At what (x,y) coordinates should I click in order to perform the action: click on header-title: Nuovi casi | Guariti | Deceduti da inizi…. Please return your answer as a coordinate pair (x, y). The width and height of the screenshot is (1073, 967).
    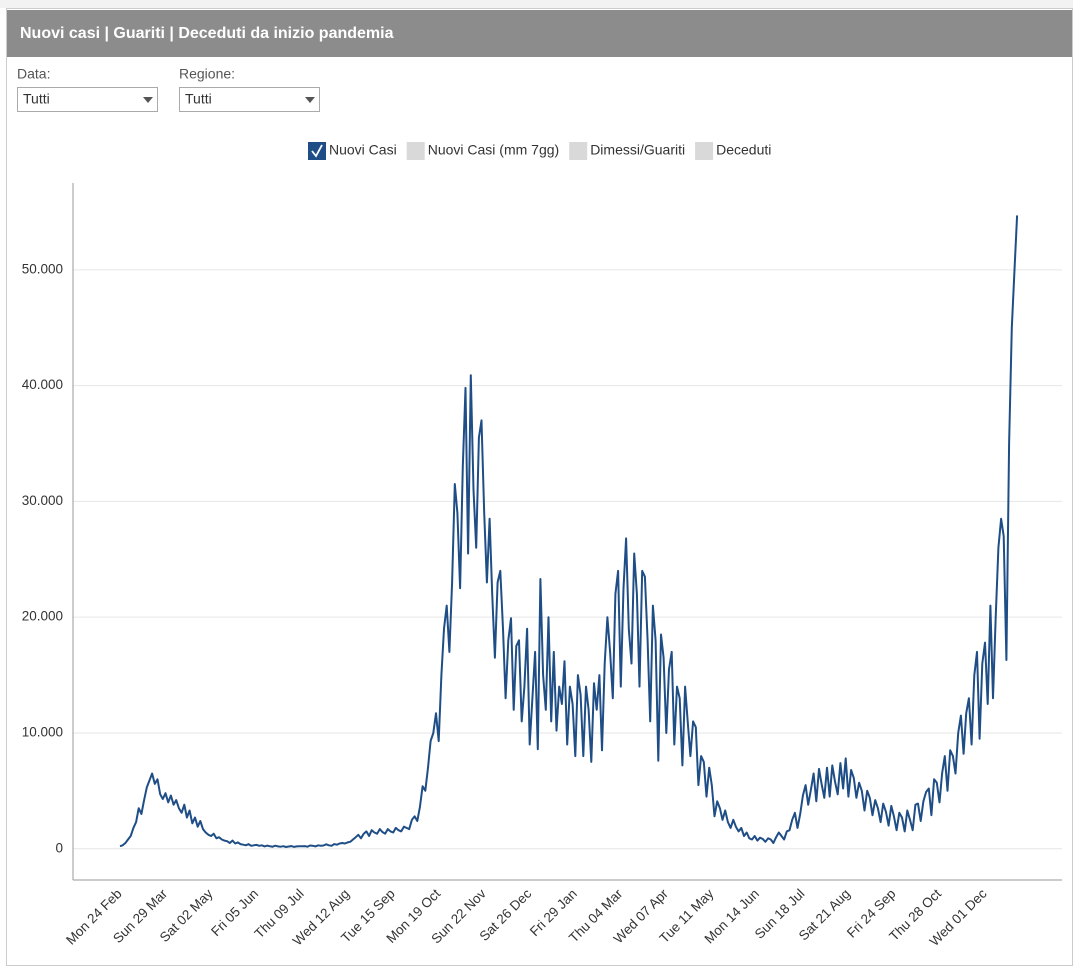
    Looking at the image, I should click on (207, 33).